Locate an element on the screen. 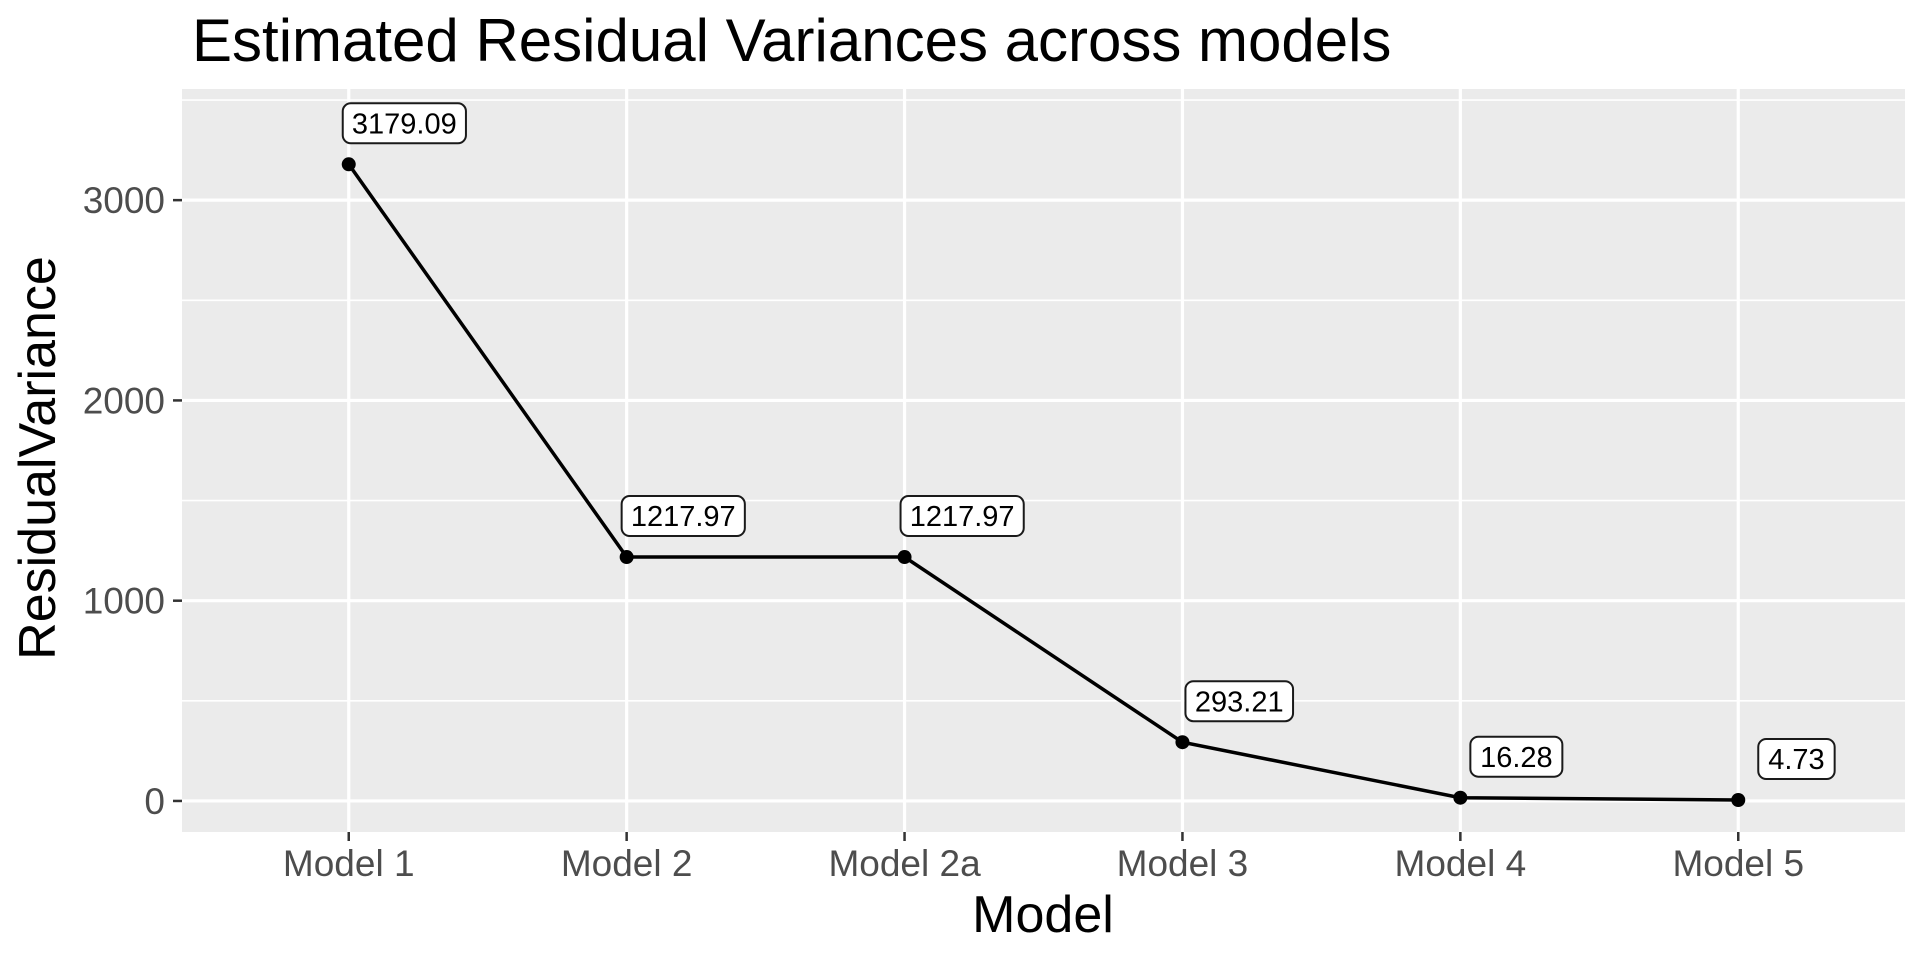 The image size is (1920, 960). x-tick-label: Model 4 is located at coordinates (1461, 863).